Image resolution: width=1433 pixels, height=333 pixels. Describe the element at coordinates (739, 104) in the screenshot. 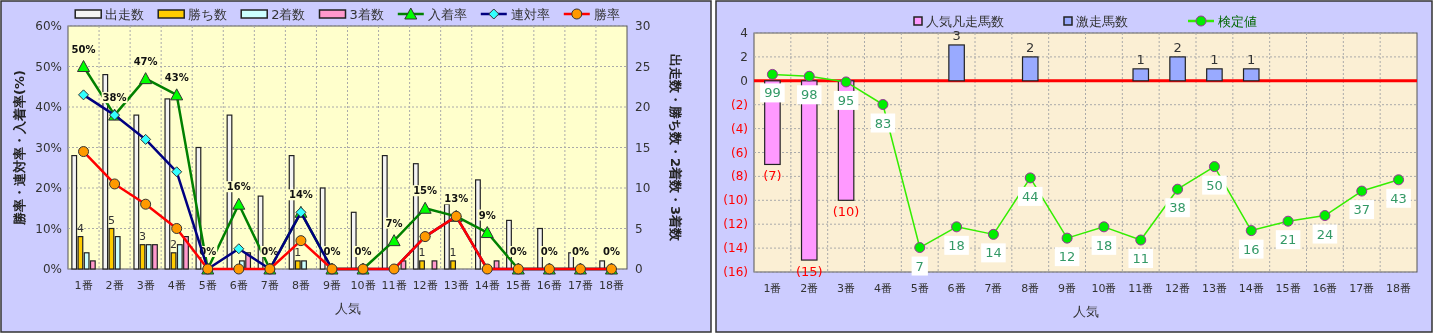

I see `y-tick-label: (2)` at that location.